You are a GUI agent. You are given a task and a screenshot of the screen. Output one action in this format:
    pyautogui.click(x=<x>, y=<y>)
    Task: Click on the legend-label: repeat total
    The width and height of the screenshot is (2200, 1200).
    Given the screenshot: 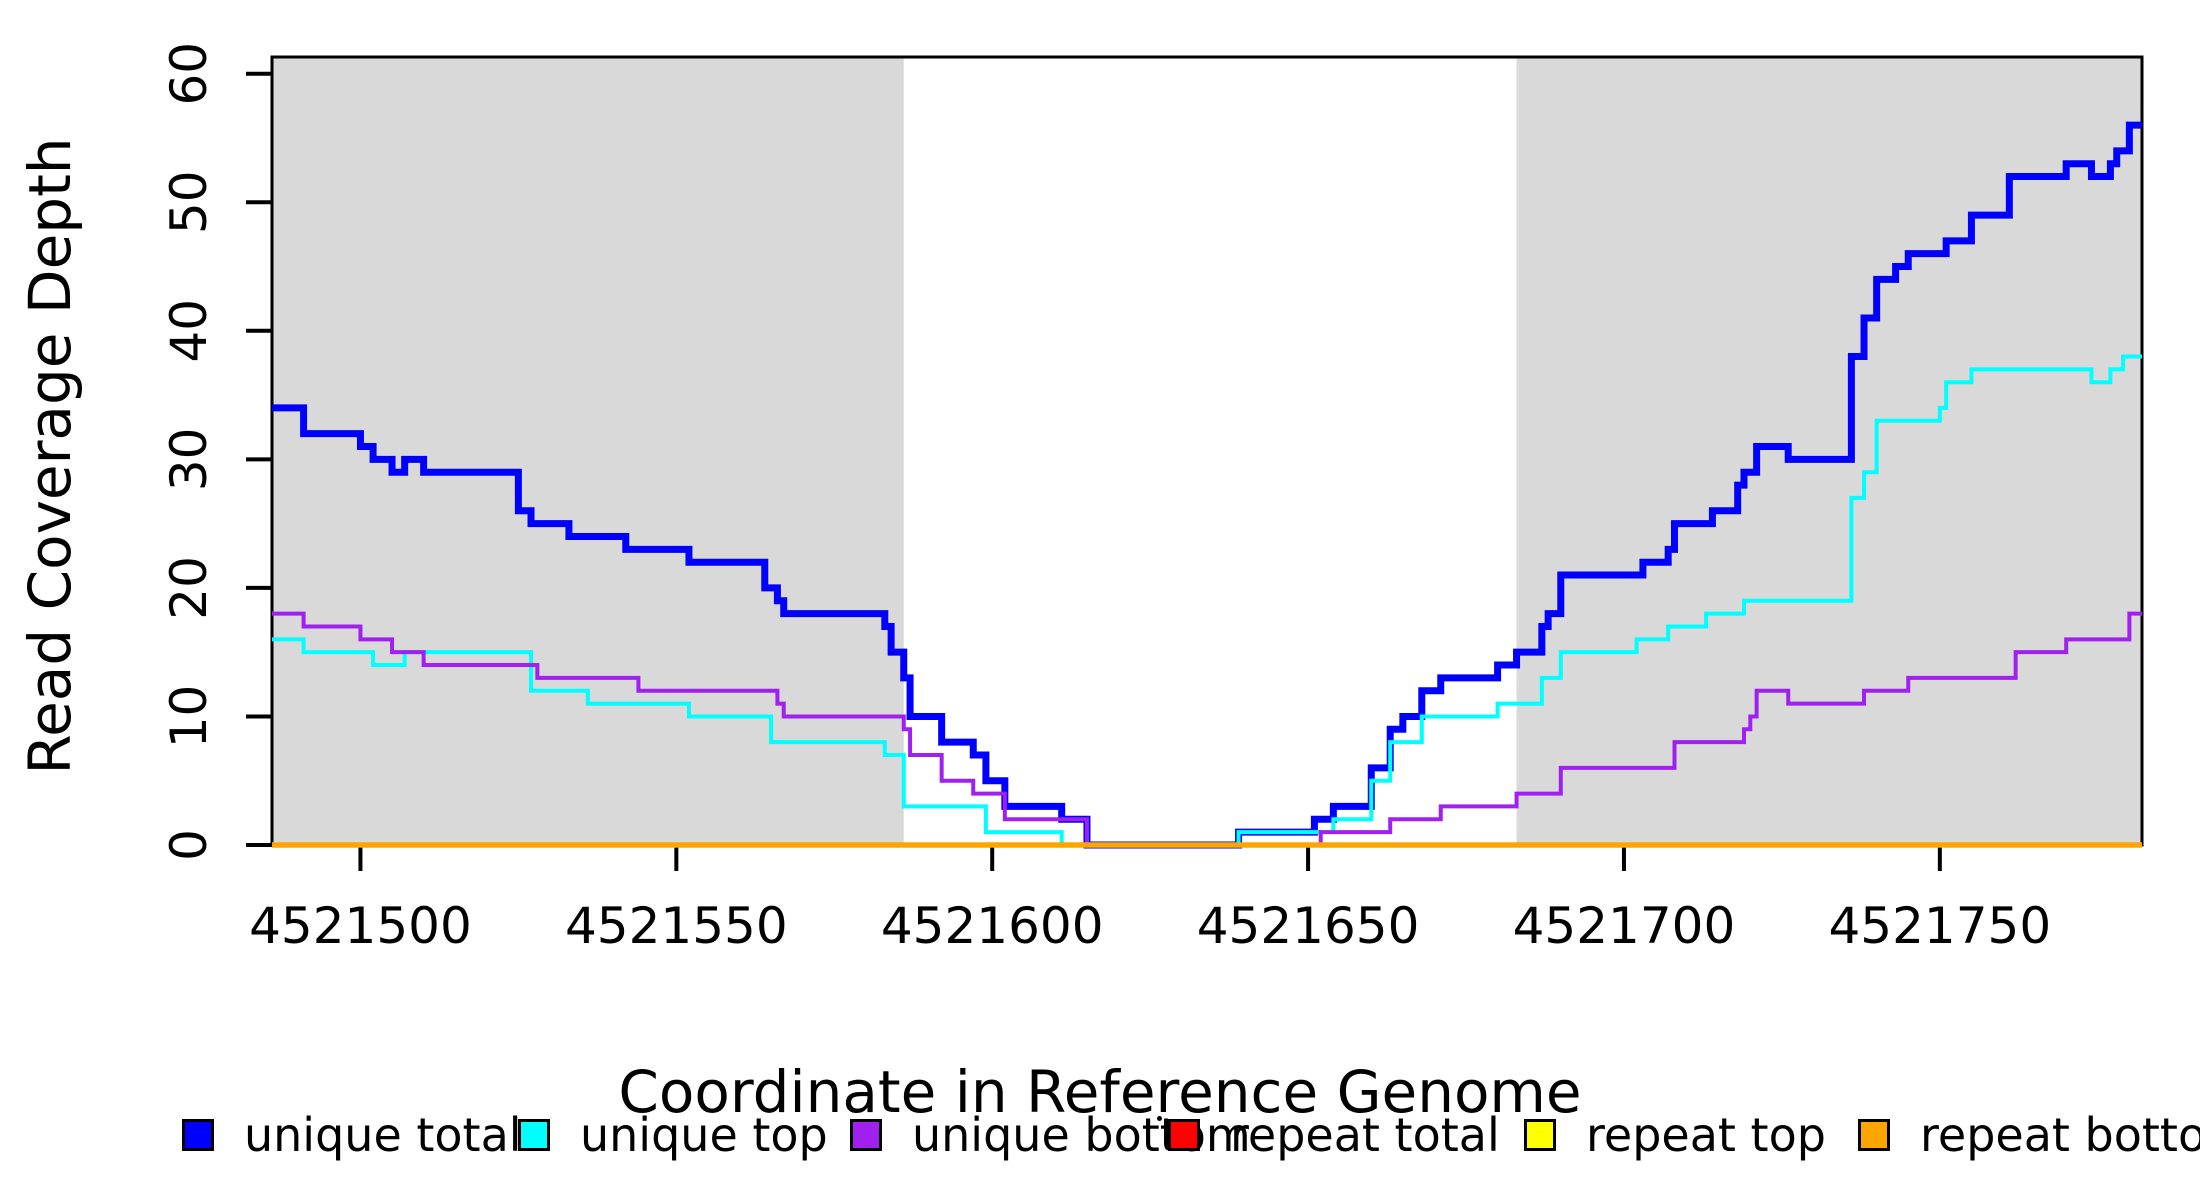 What is the action you would take?
    pyautogui.click(x=1365, y=1135)
    